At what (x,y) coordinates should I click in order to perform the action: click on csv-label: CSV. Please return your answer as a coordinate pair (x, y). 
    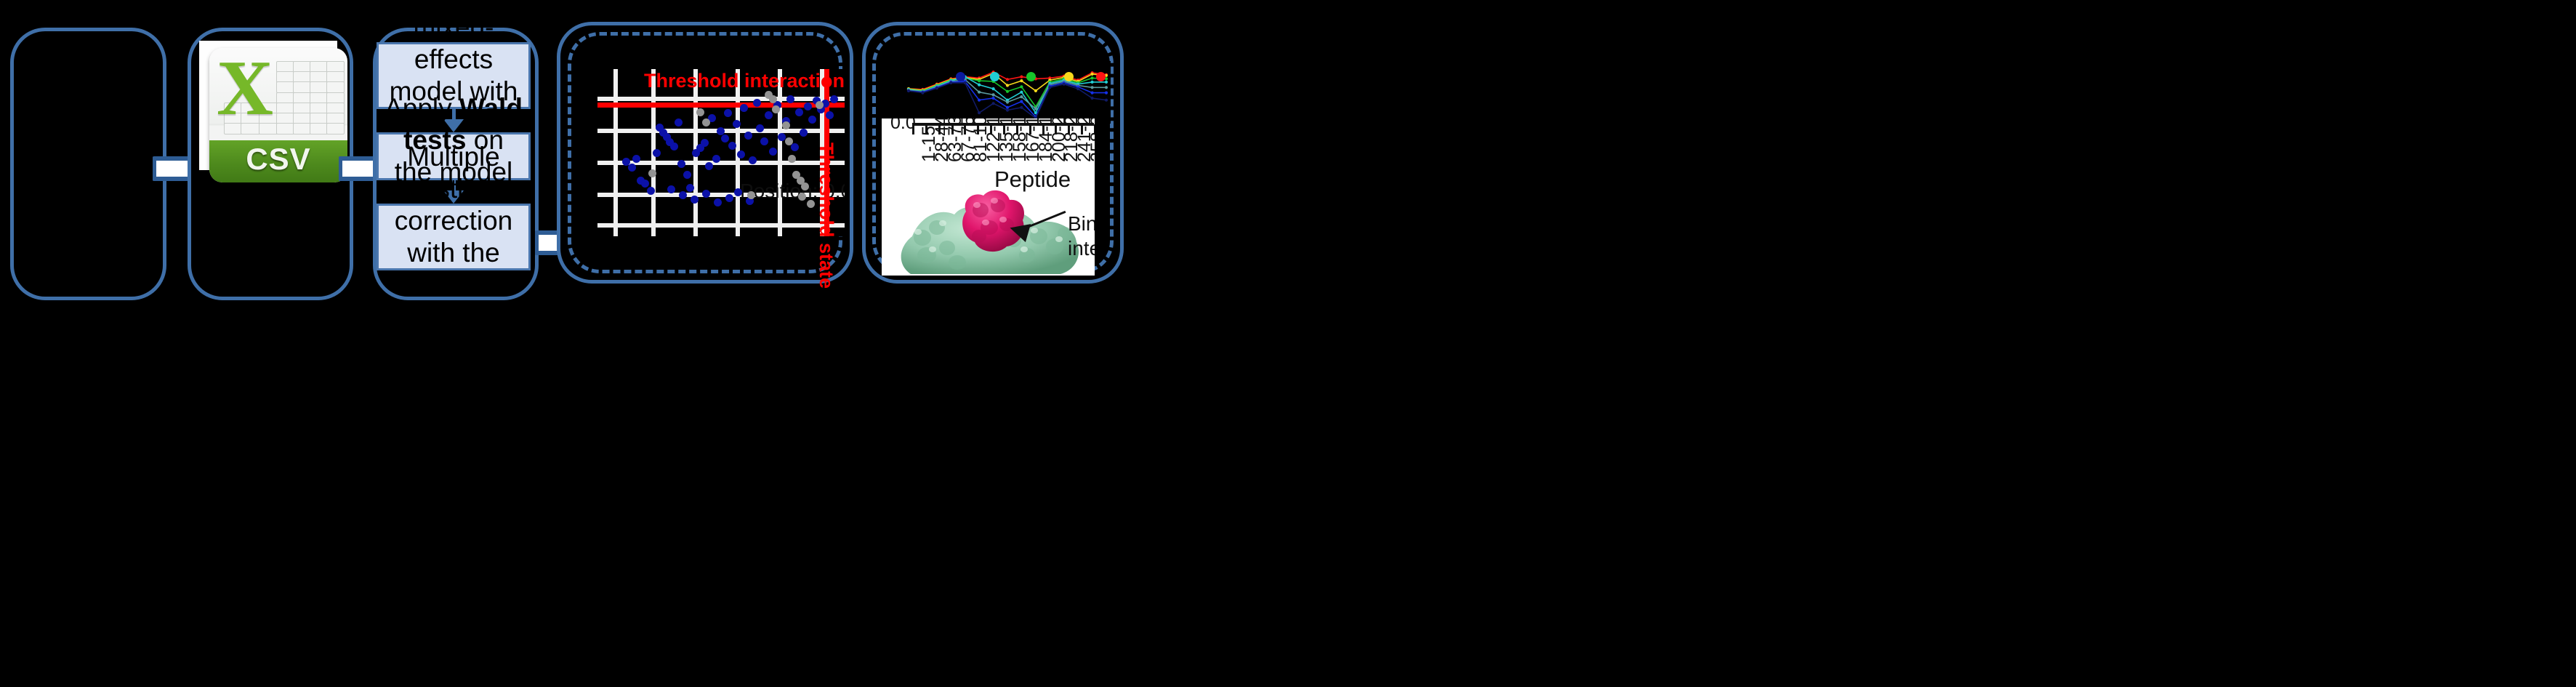
    Looking at the image, I should click on (278, 159).